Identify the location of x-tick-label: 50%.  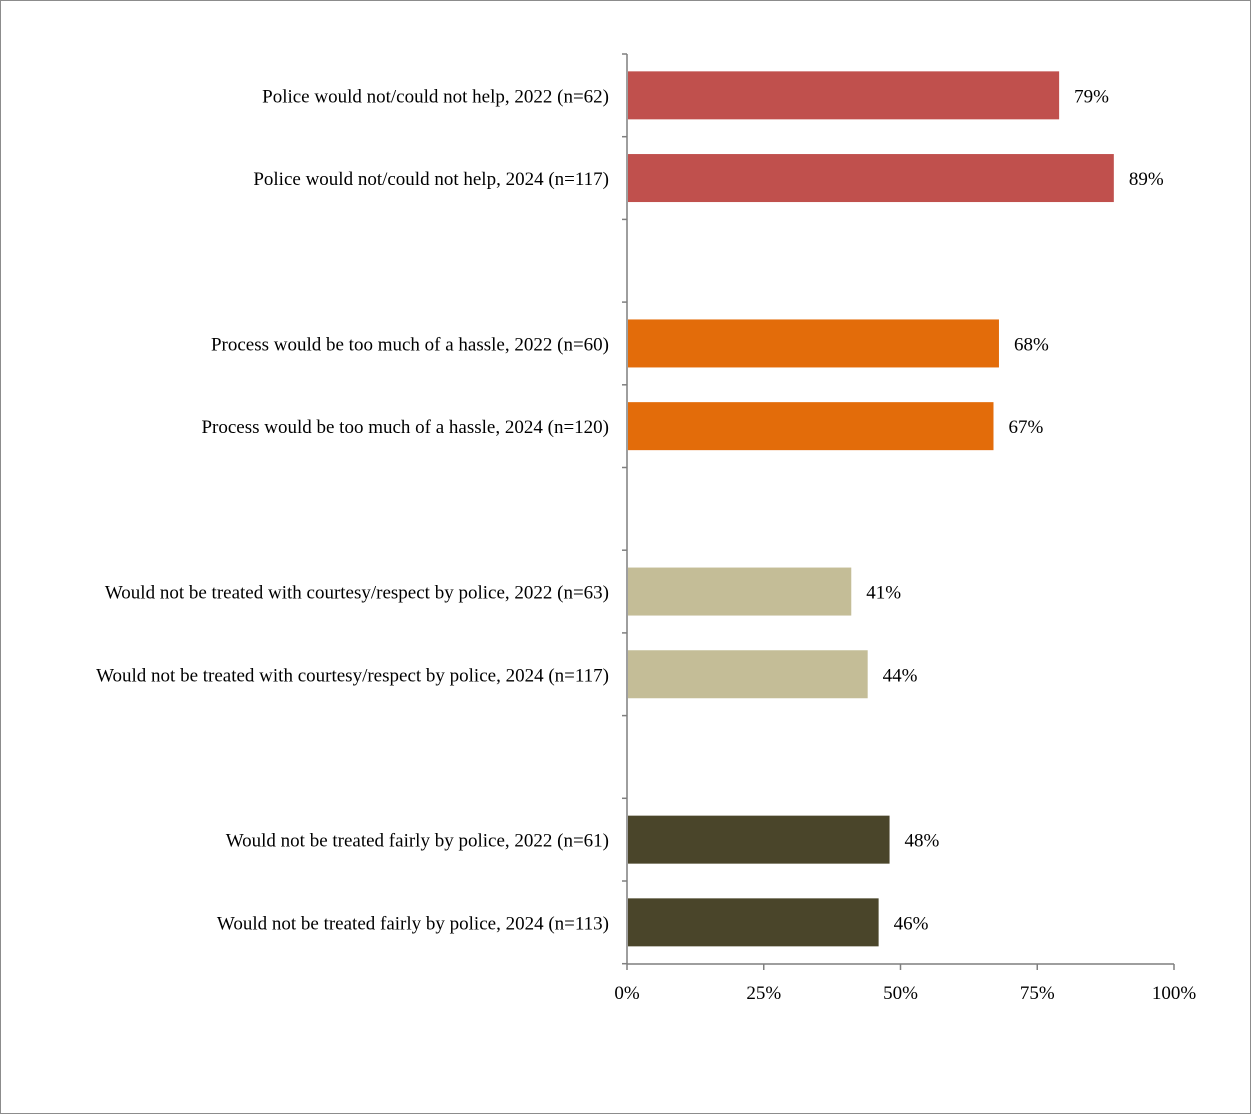
(900, 993).